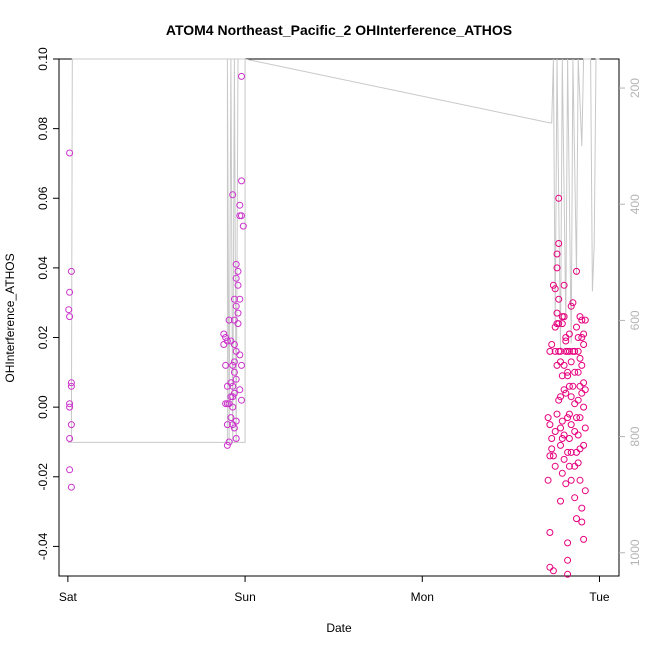  I want to click on y2-tick-label: 600, so click(635, 320).